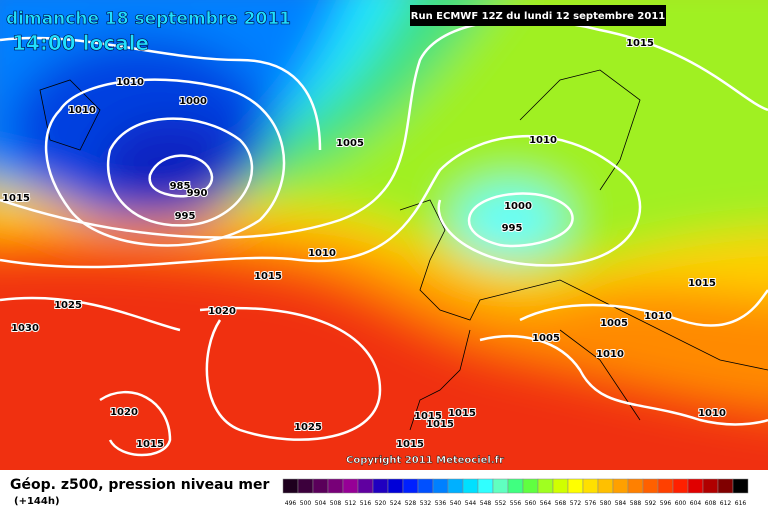 This screenshot has height=512, width=768. Describe the element at coordinates (561, 503) in the screenshot. I see `legend-label: 568` at that location.